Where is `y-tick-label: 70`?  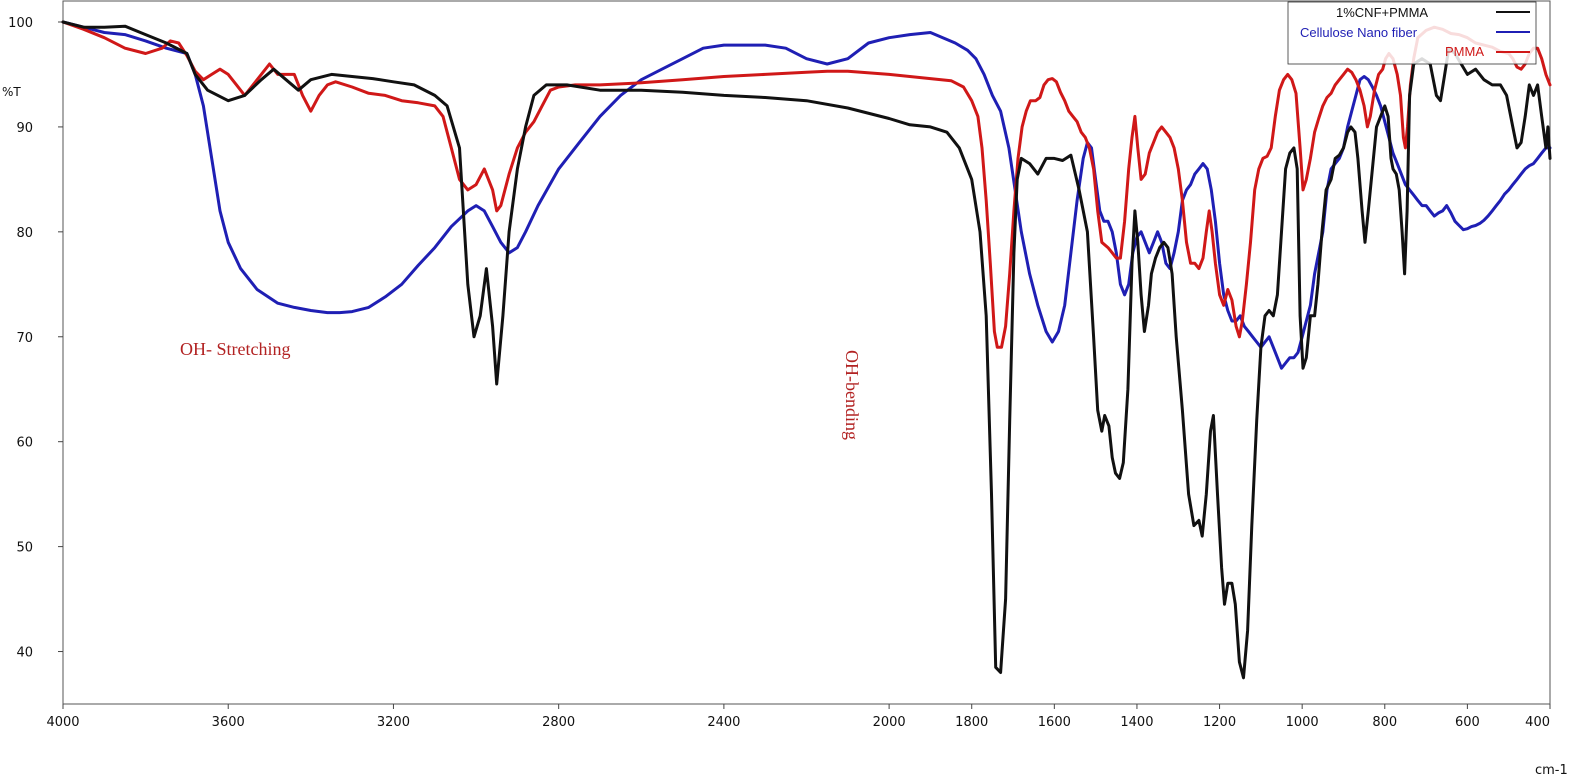 y-tick-label: 70 is located at coordinates (24, 338).